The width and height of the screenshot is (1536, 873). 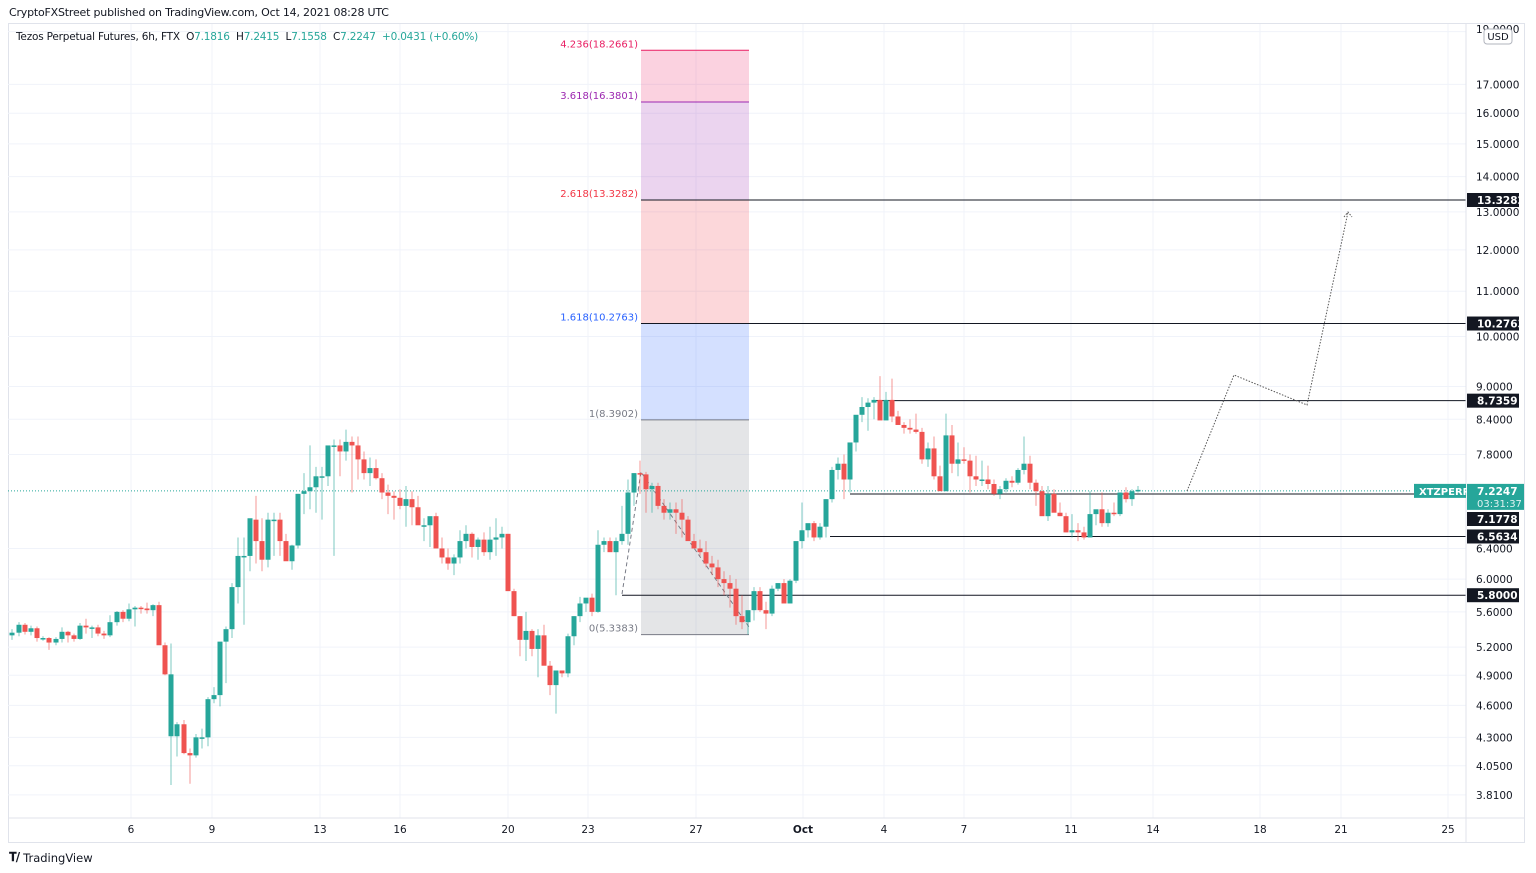 I want to click on svg-text: 13, so click(x=319, y=830).